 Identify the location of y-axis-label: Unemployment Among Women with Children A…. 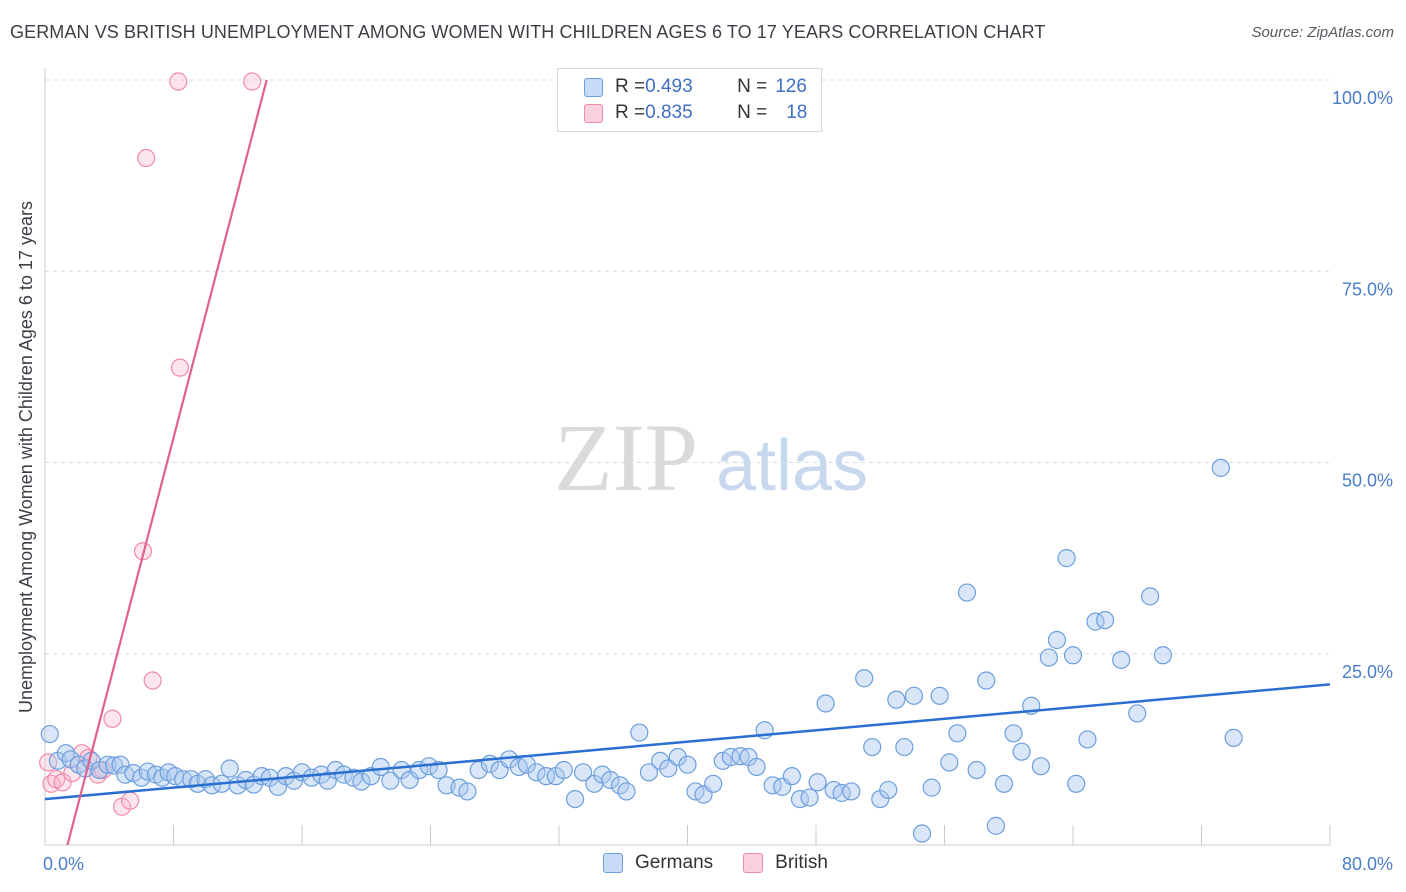
(26, 457).